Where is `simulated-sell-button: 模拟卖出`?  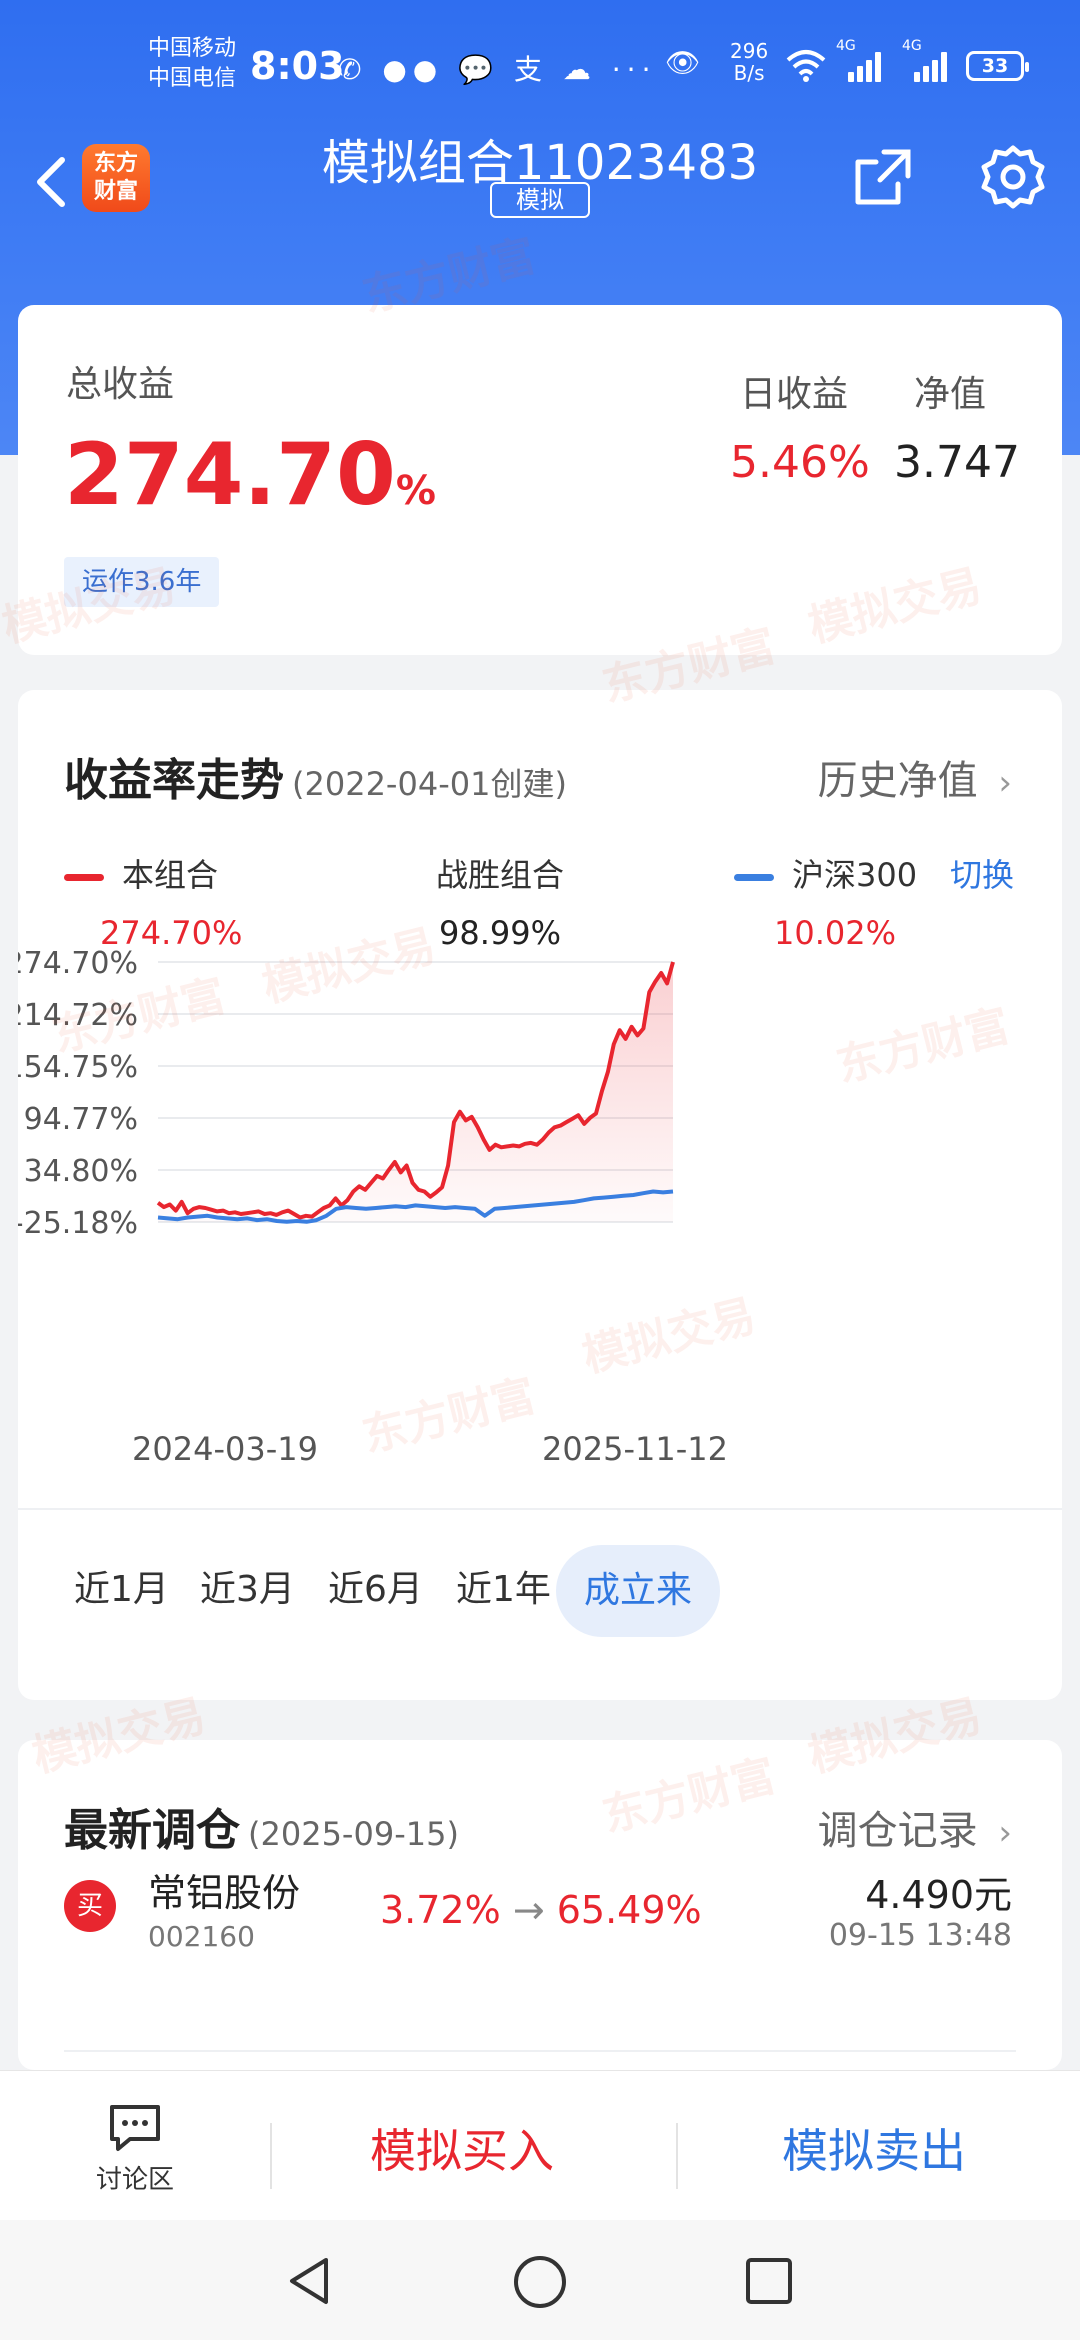
simulated-sell-button: 模拟卖出 is located at coordinates (874, 2151).